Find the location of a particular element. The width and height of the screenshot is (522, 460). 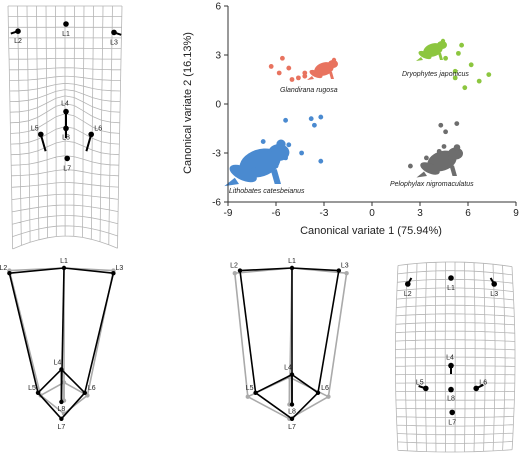

frog-front-leg is located at coordinates (440, 56).